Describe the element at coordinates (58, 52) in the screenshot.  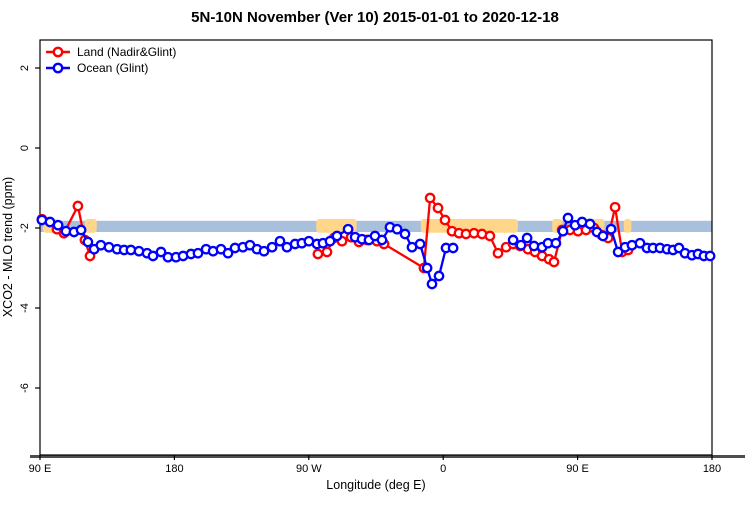
I see `land-legend-marker-icon` at that location.